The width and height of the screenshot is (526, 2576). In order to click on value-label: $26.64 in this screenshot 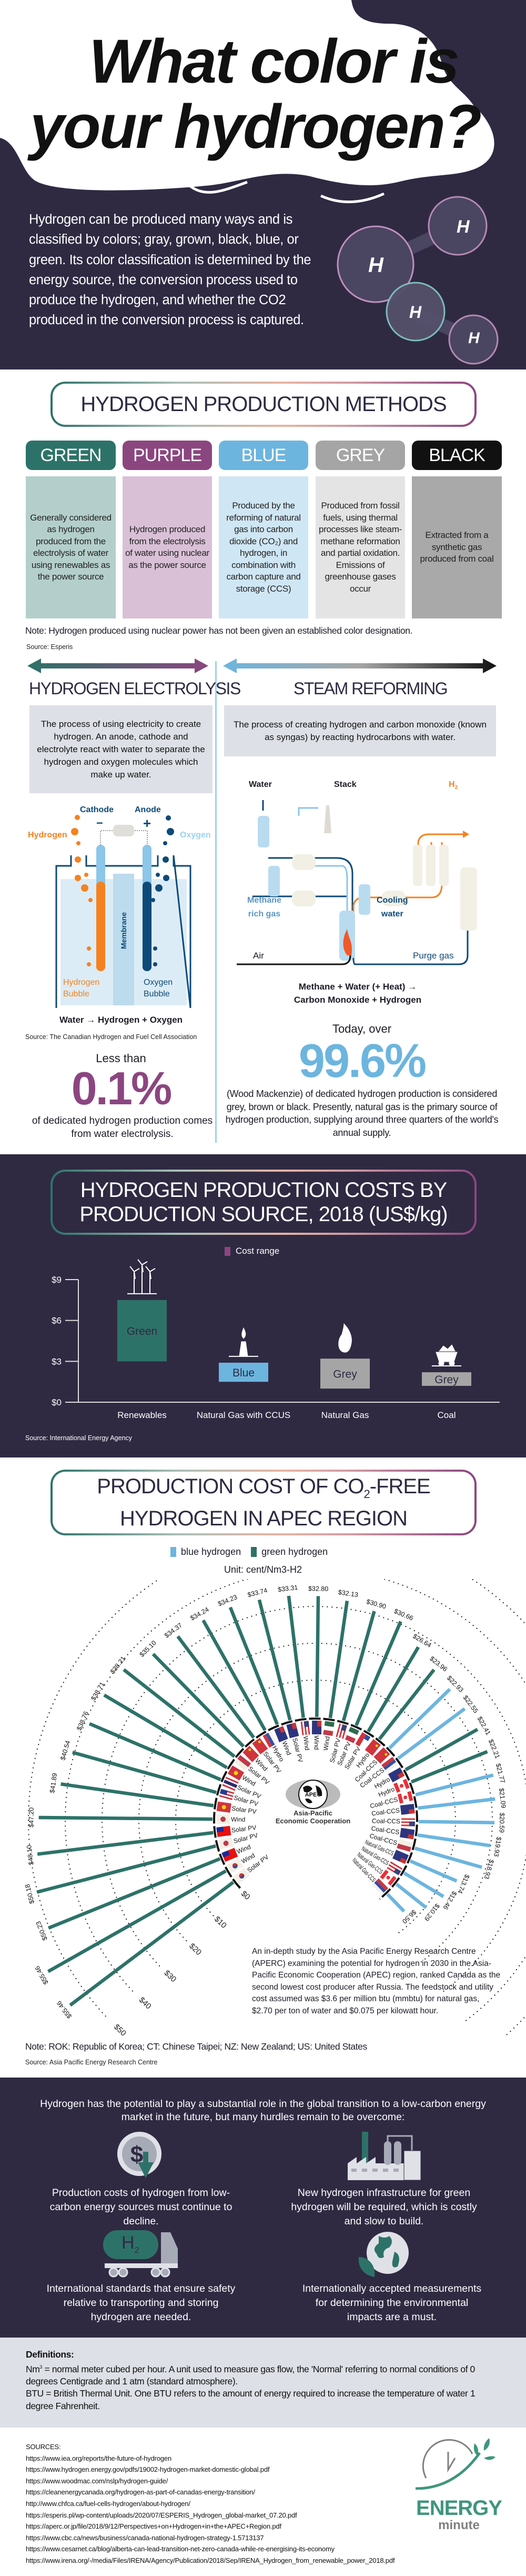, I will do `click(421, 1641)`.